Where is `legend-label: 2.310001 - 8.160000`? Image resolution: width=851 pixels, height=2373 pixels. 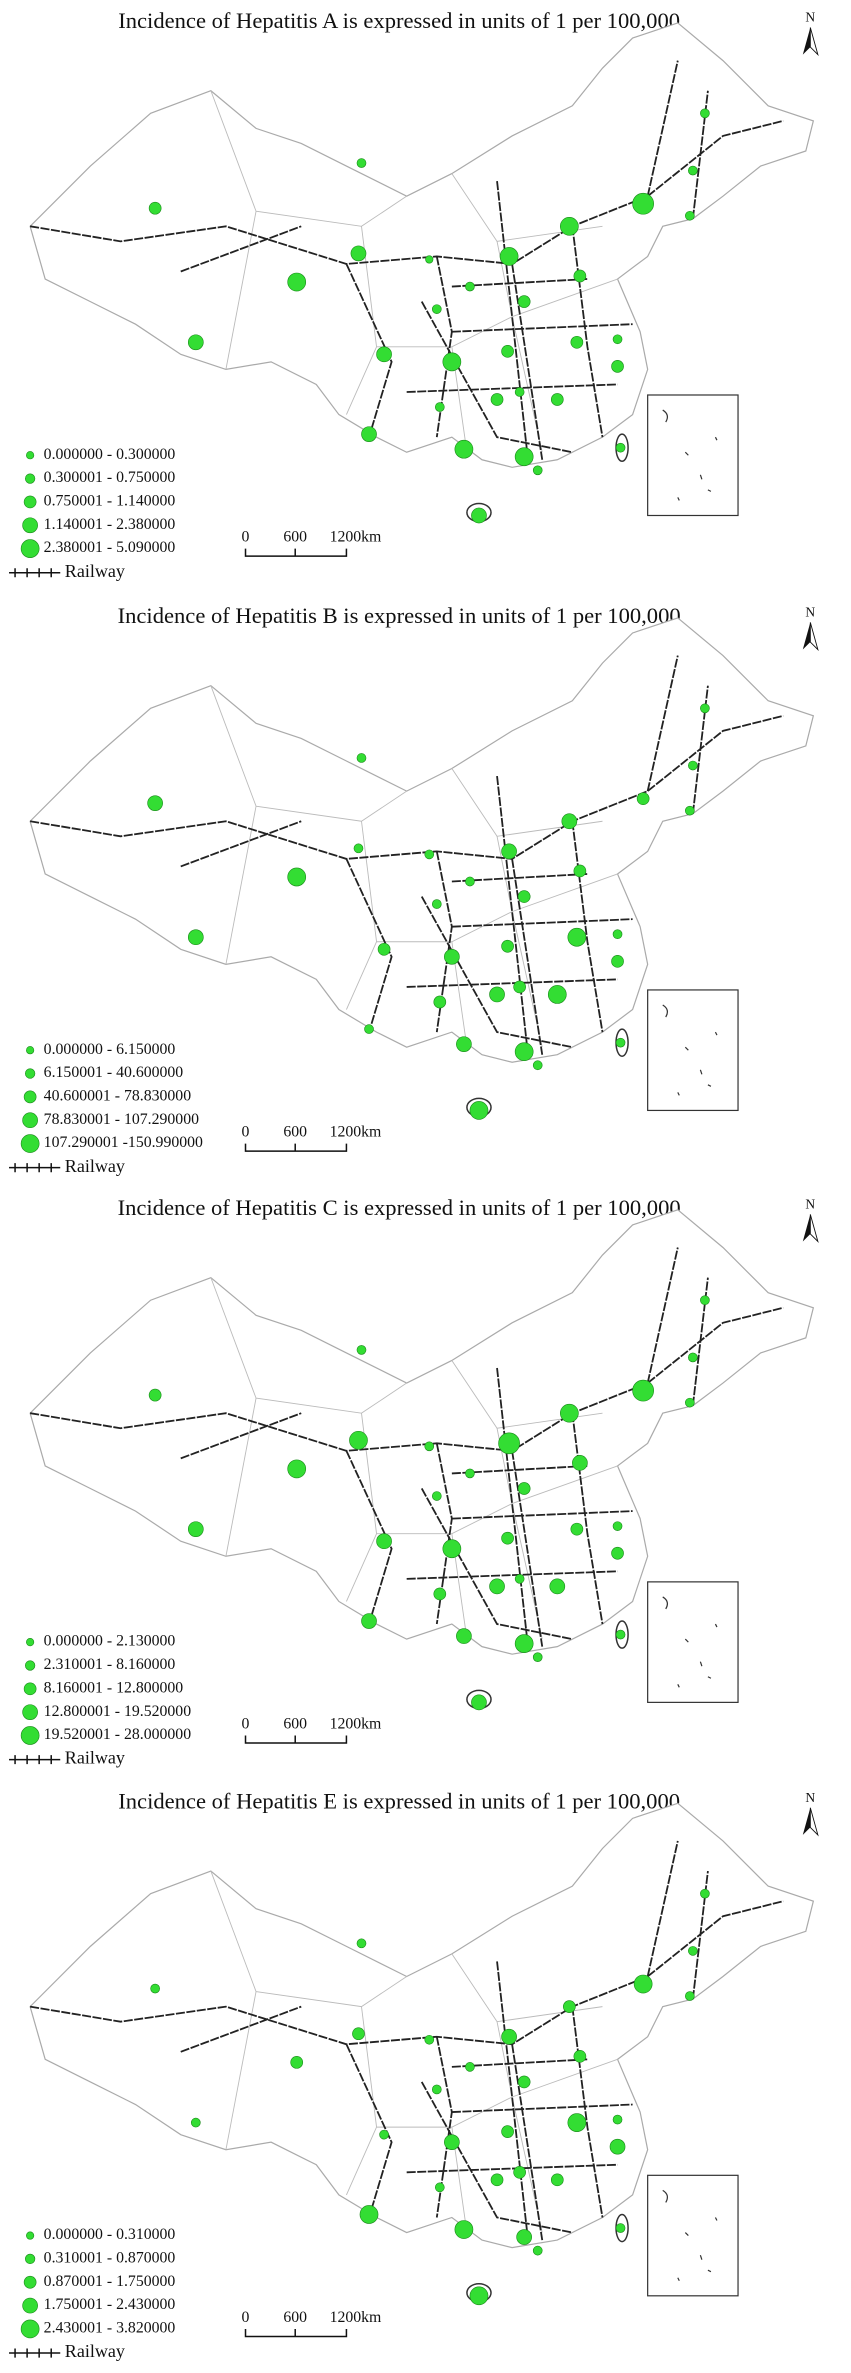
legend-label: 2.310001 - 8.160000 is located at coordinates (110, 1664).